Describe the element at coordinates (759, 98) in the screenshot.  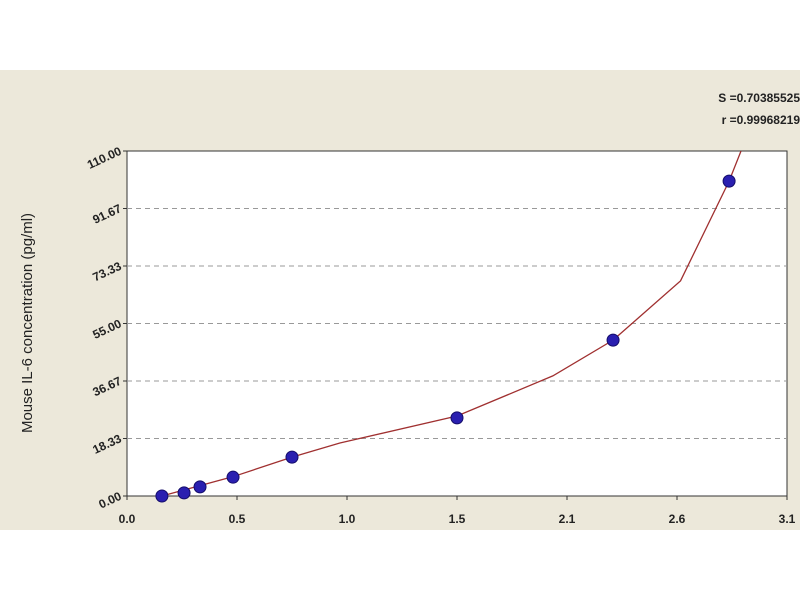
I see `annotation: S =0.70385525` at that location.